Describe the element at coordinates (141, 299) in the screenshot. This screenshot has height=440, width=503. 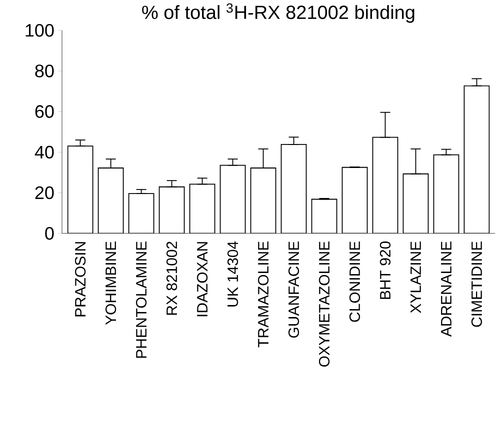
I see `x-tick-label: PHENTOLAMINE` at that location.